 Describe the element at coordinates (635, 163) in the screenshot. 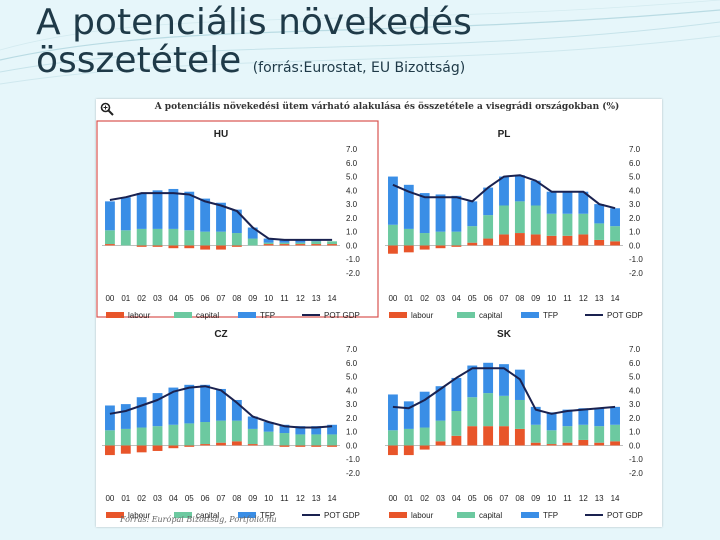

I see `y-tick-label: 6.0` at that location.